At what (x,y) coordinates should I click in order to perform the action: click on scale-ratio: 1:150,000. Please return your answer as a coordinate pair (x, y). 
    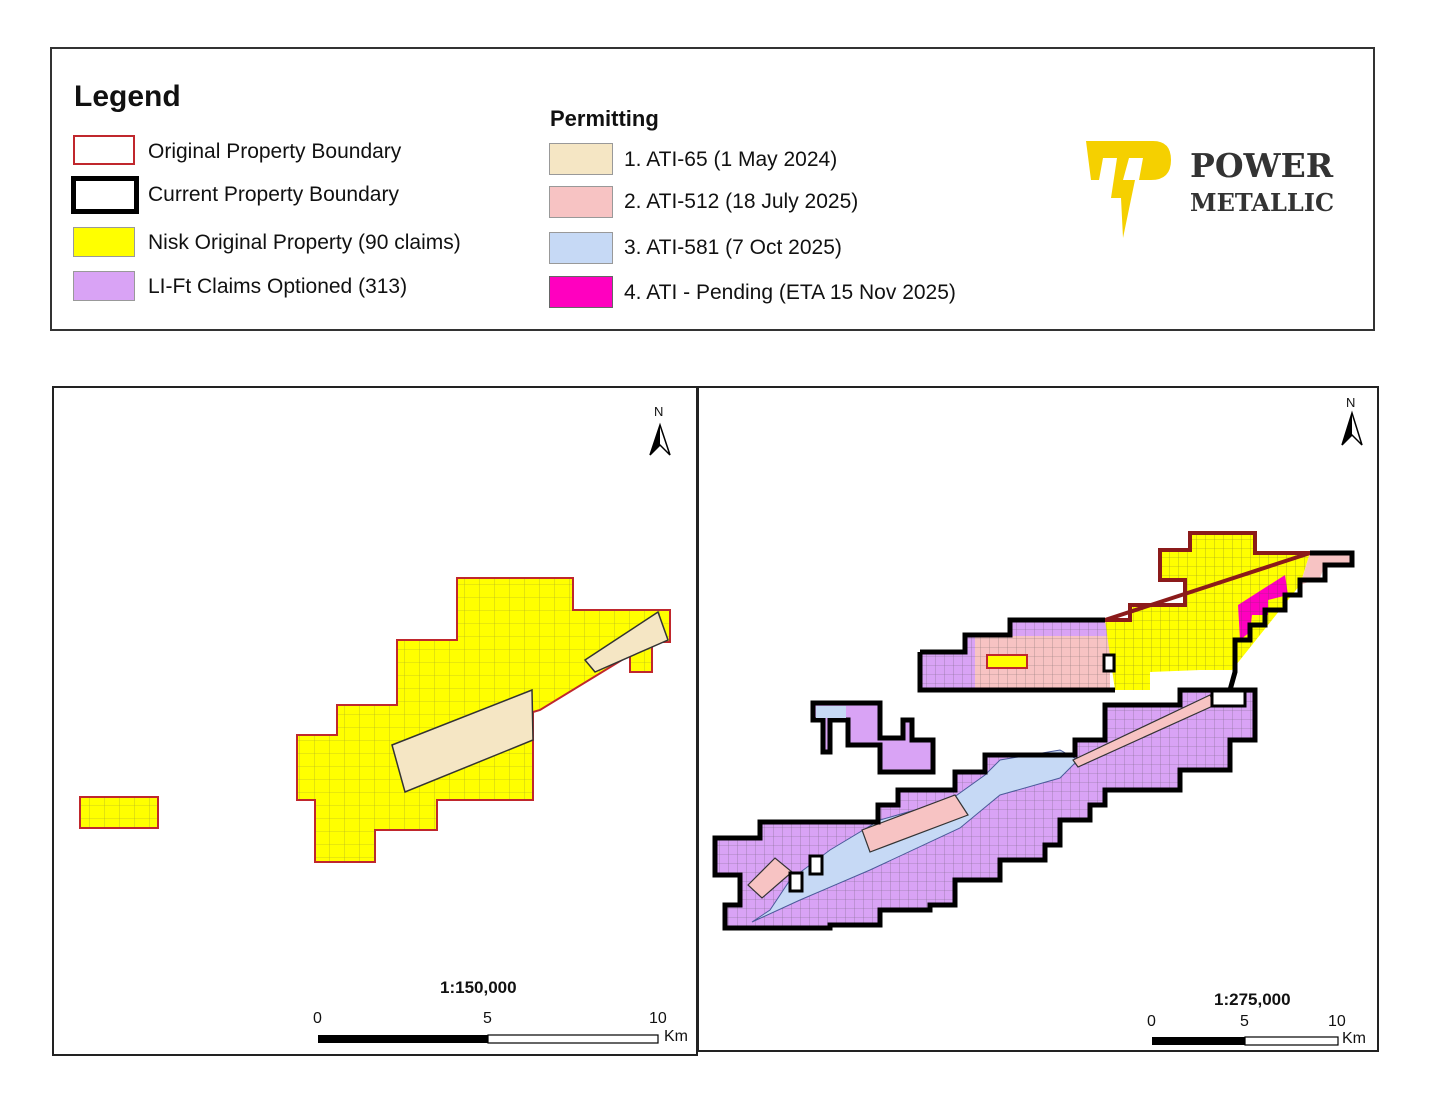
    Looking at the image, I should click on (478, 987).